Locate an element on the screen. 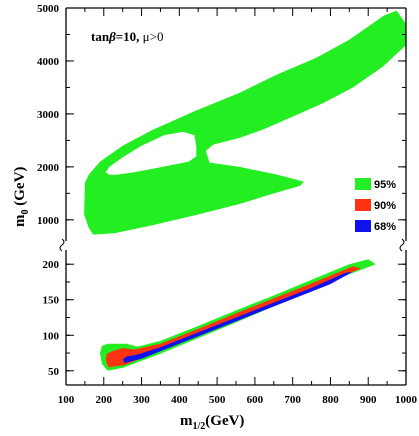  legend-label: 90% is located at coordinates (385, 206).